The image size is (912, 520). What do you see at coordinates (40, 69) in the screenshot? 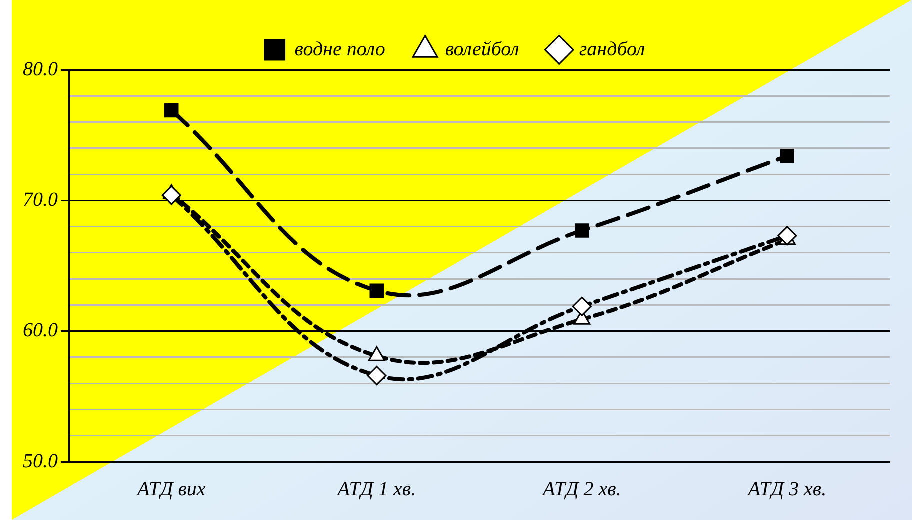
I see `y-tick-label: 80.0` at bounding box center [40, 69].